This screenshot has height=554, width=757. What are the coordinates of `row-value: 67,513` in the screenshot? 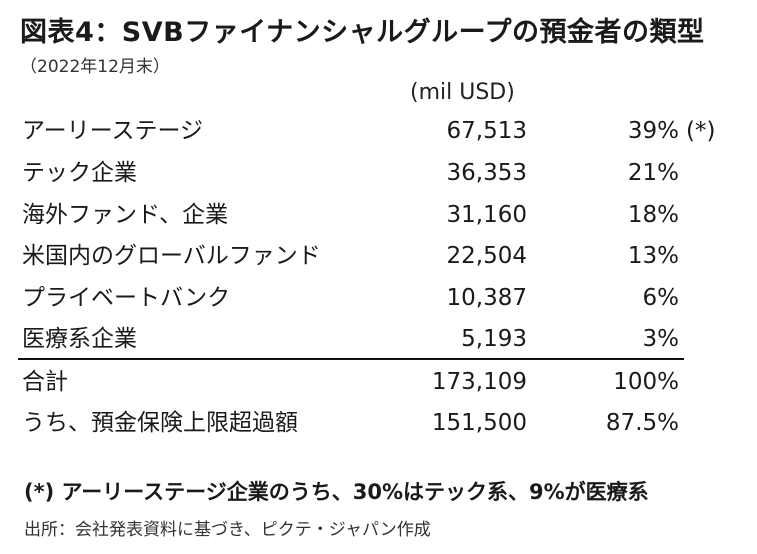 It's located at (486, 131).